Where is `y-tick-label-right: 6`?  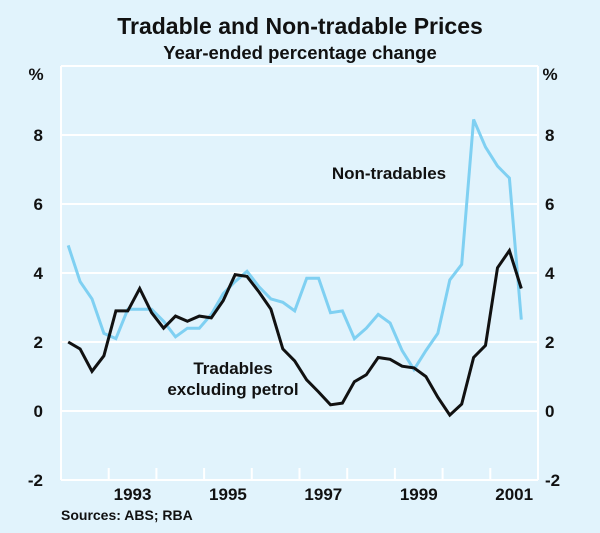
y-tick-label-right: 6 is located at coordinates (549, 204).